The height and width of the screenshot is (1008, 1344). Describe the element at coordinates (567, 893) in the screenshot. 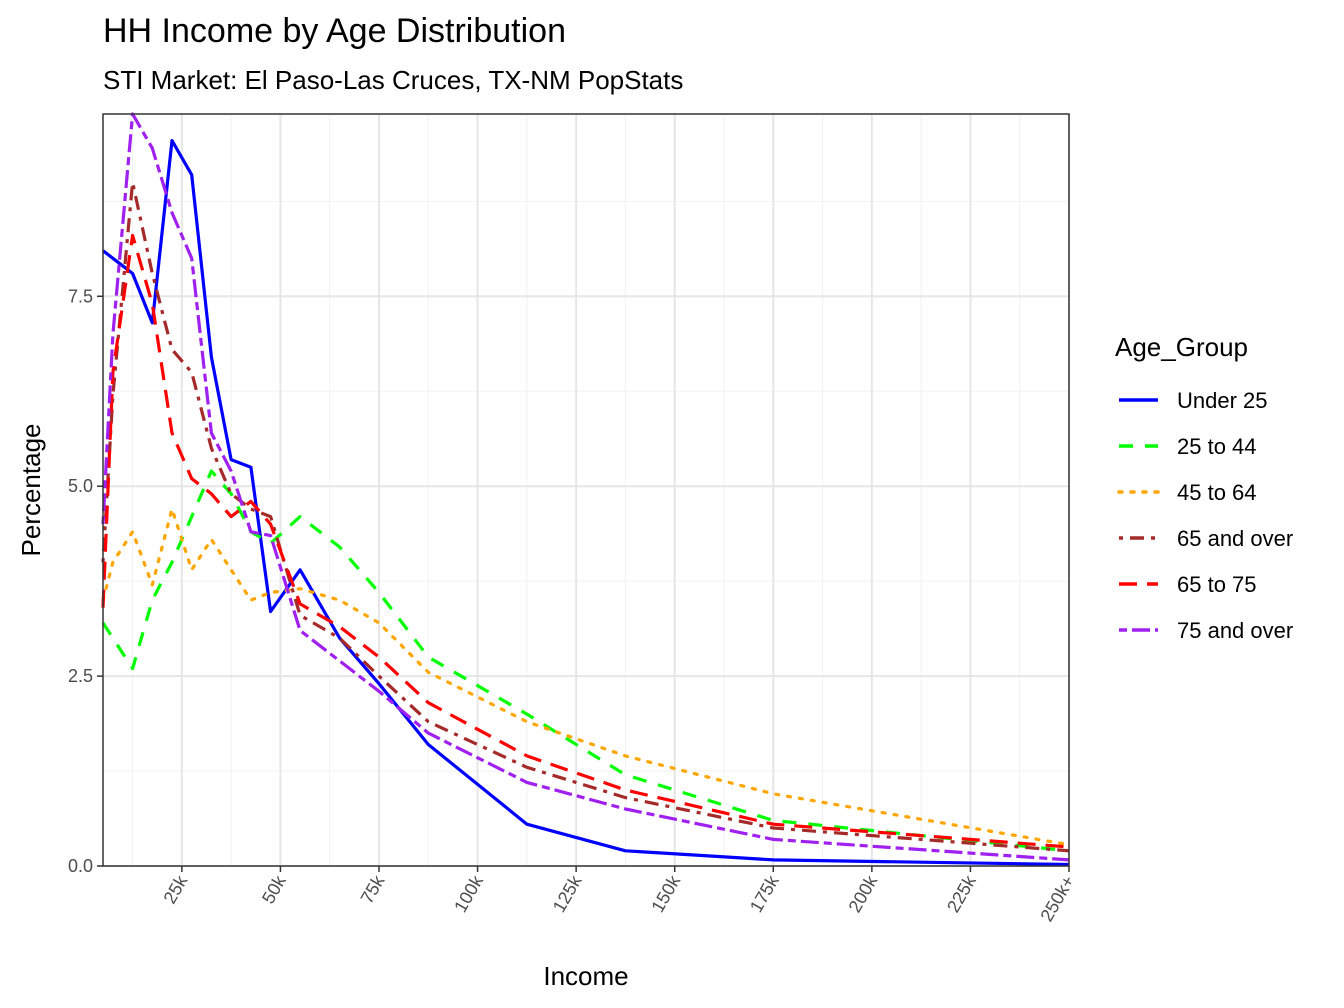

I see `x-tick-label: 125k` at that location.